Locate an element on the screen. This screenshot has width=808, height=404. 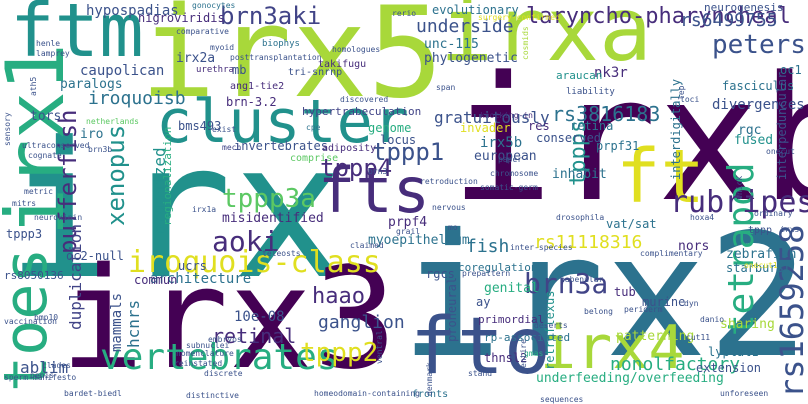
word-tppp: tppp is located at coordinates (760, 230).